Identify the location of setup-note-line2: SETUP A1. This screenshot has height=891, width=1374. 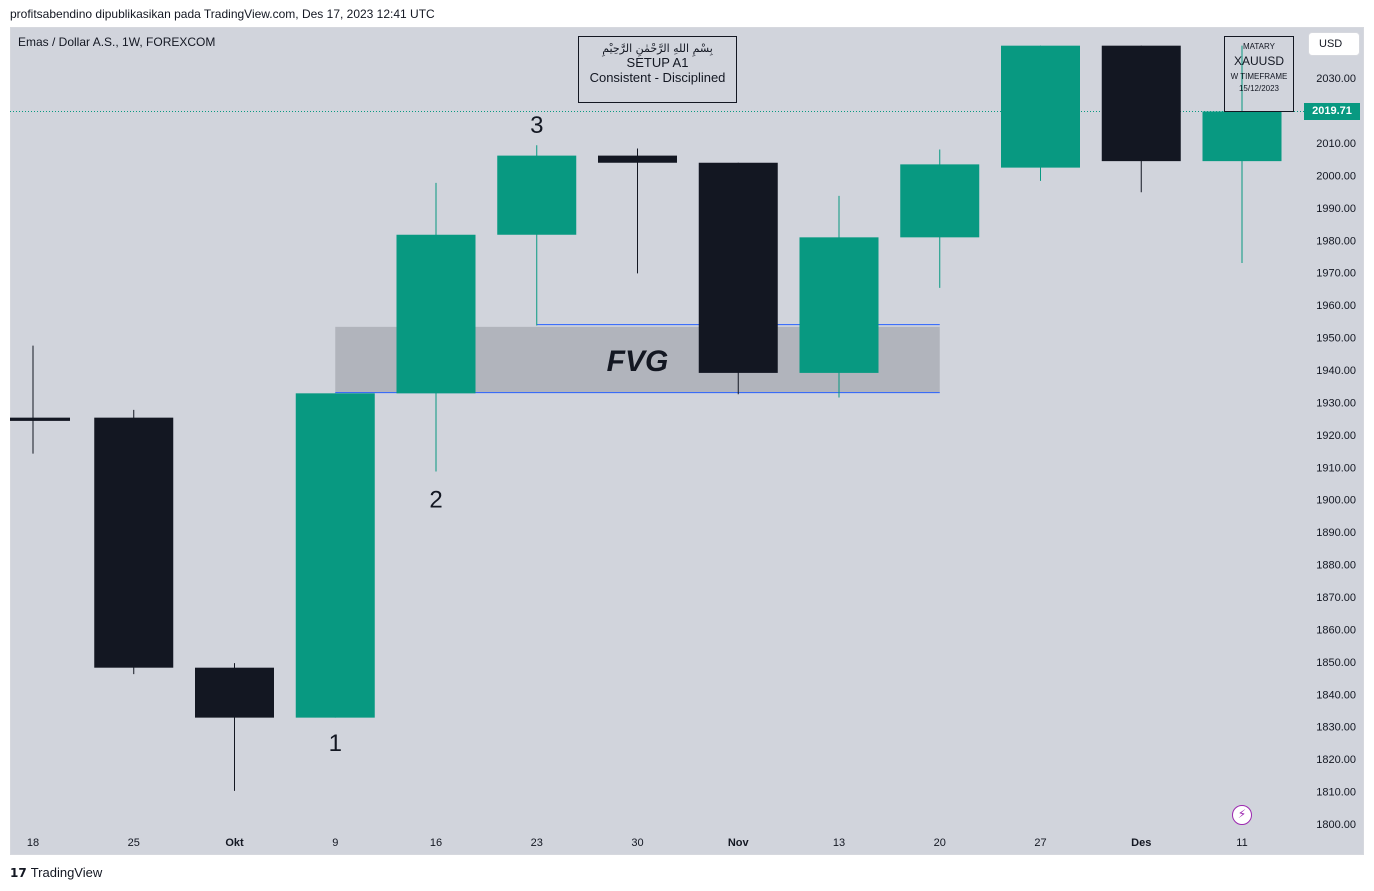
(657, 62).